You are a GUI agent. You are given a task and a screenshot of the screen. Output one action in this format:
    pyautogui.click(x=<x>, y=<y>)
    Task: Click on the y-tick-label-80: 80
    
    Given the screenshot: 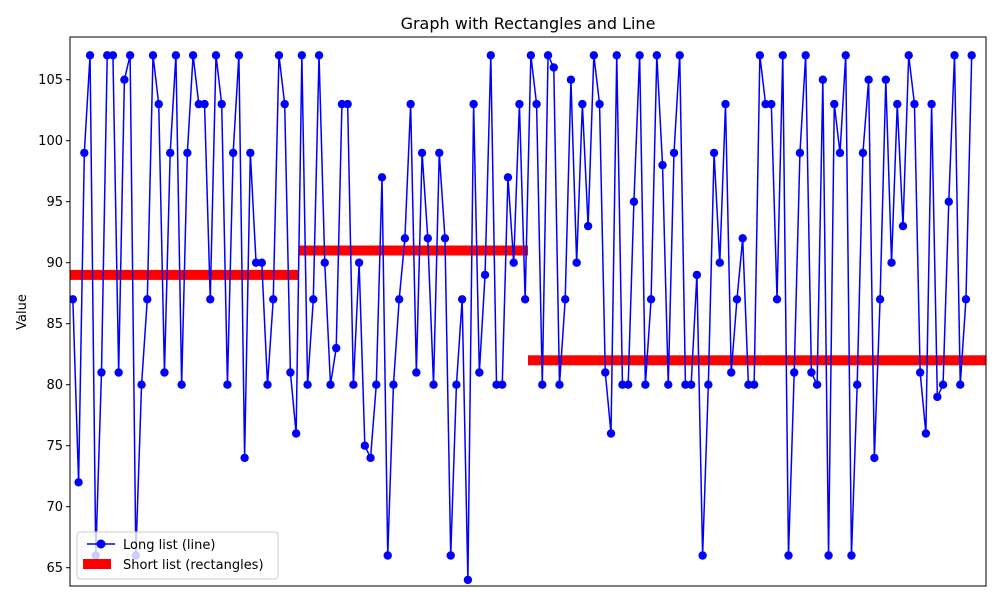 What is the action you would take?
    pyautogui.click(x=54, y=385)
    